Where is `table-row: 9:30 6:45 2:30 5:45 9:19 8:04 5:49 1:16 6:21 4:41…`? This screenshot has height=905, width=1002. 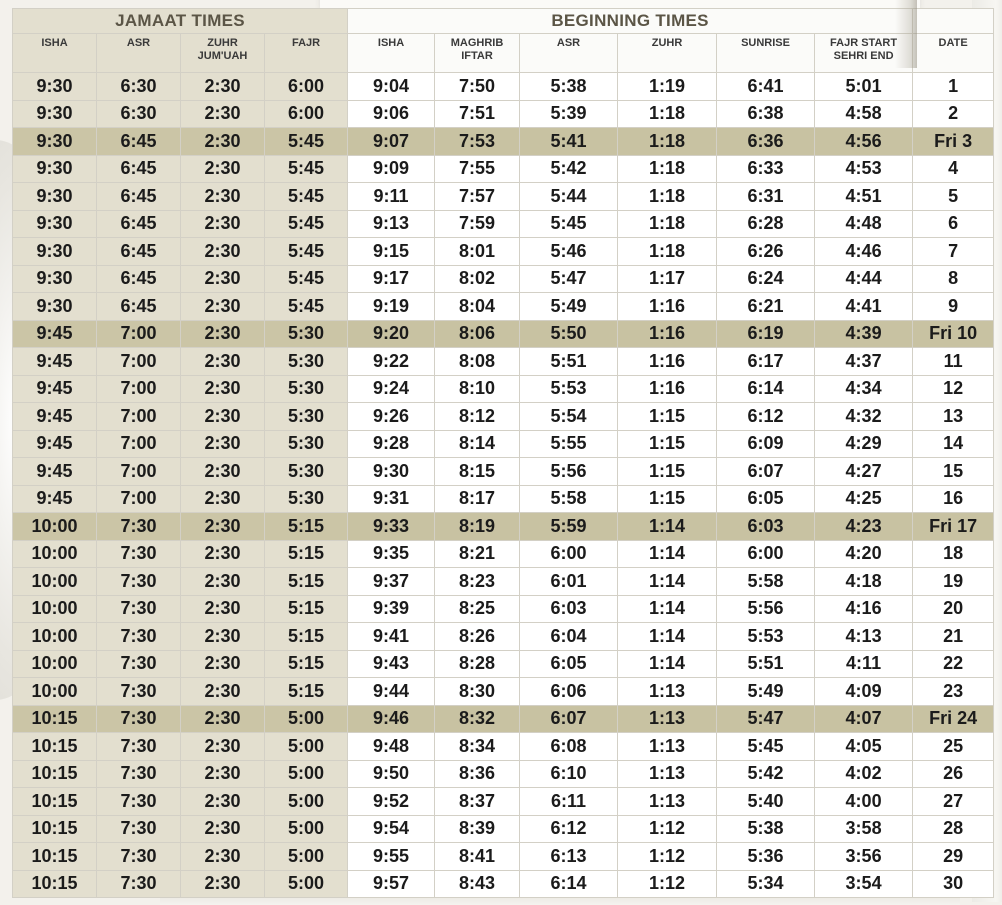
table-row: 9:30 6:45 2:30 5:45 9:19 8:04 5:49 1:16 6:21 4:41… is located at coordinates (503, 306).